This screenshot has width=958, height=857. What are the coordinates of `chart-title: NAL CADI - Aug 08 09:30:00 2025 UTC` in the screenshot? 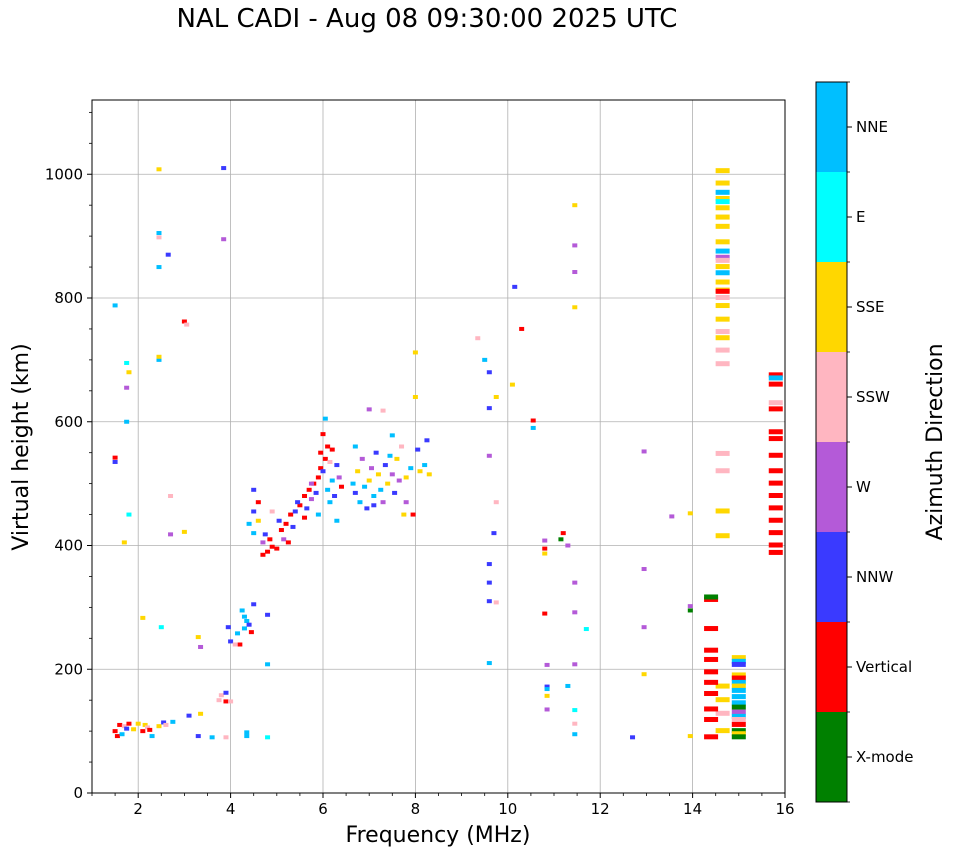 It's located at (427, 19).